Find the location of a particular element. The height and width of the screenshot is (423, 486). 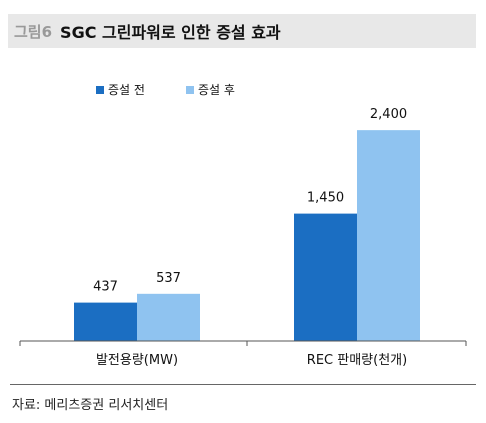

bar-value-label: 1,450 is located at coordinates (325, 198).